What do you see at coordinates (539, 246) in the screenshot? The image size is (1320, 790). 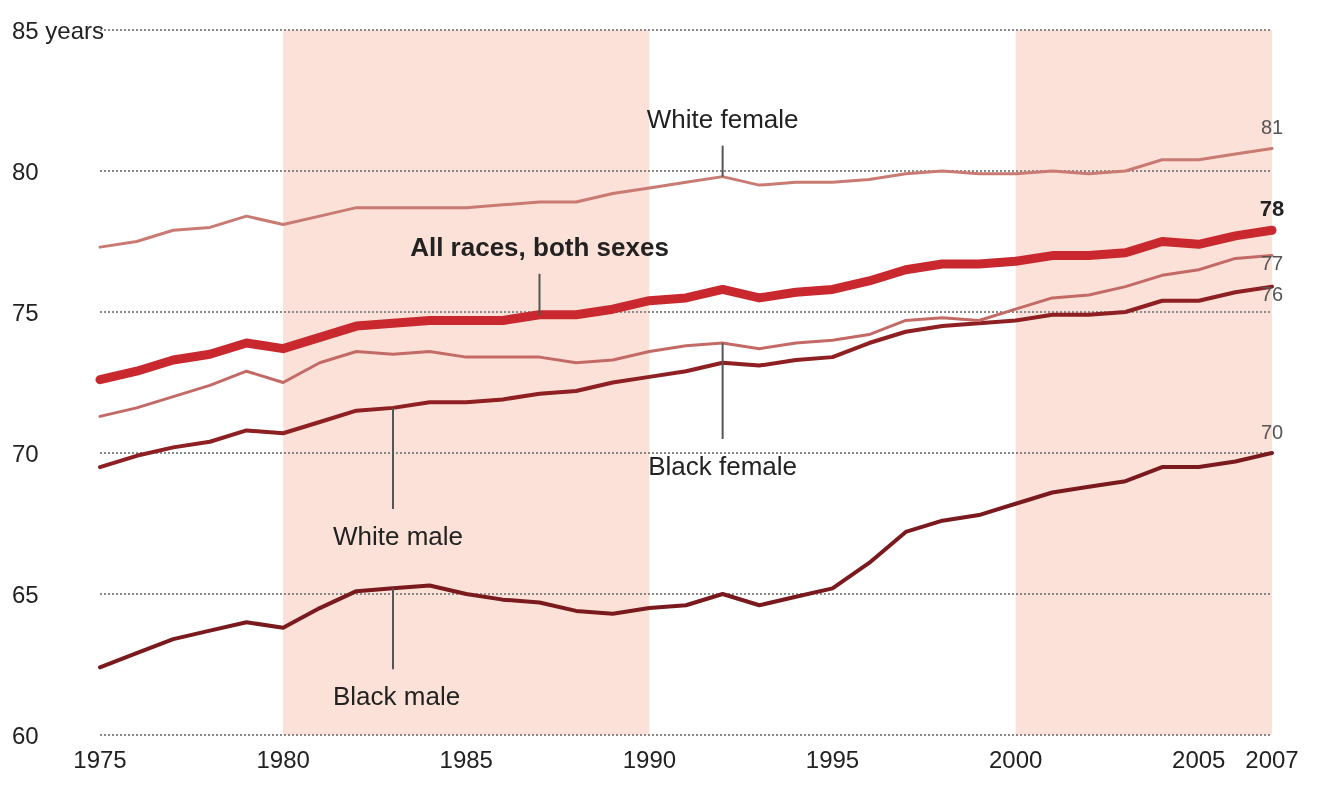 I see `annotation: All races, both sexes` at bounding box center [539, 246].